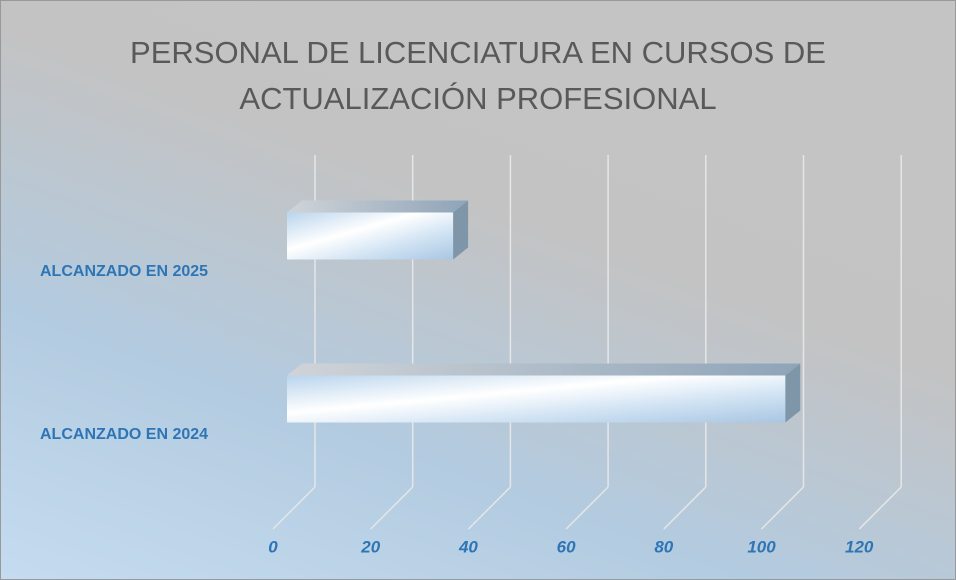  I want to click on y-tick-label: ALCANZADO EN 2024, so click(124, 434).